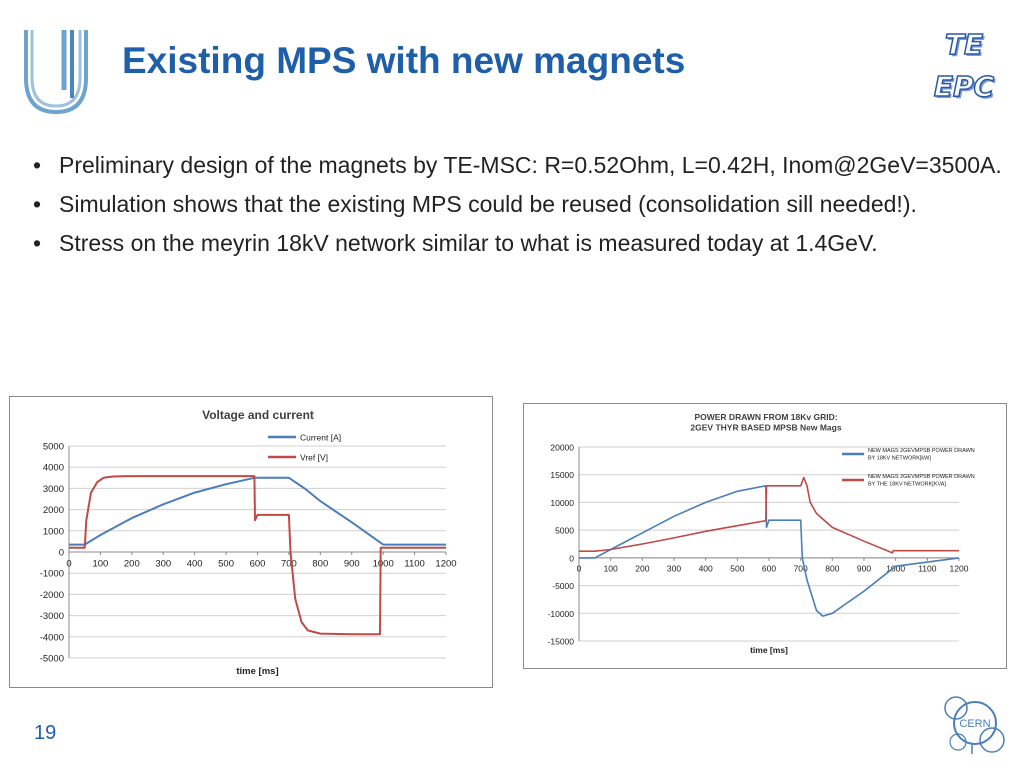 Image resolution: width=1024 pixels, height=768 pixels. What do you see at coordinates (320, 438) in the screenshot?
I see `legend-label: Current [A]` at bounding box center [320, 438].